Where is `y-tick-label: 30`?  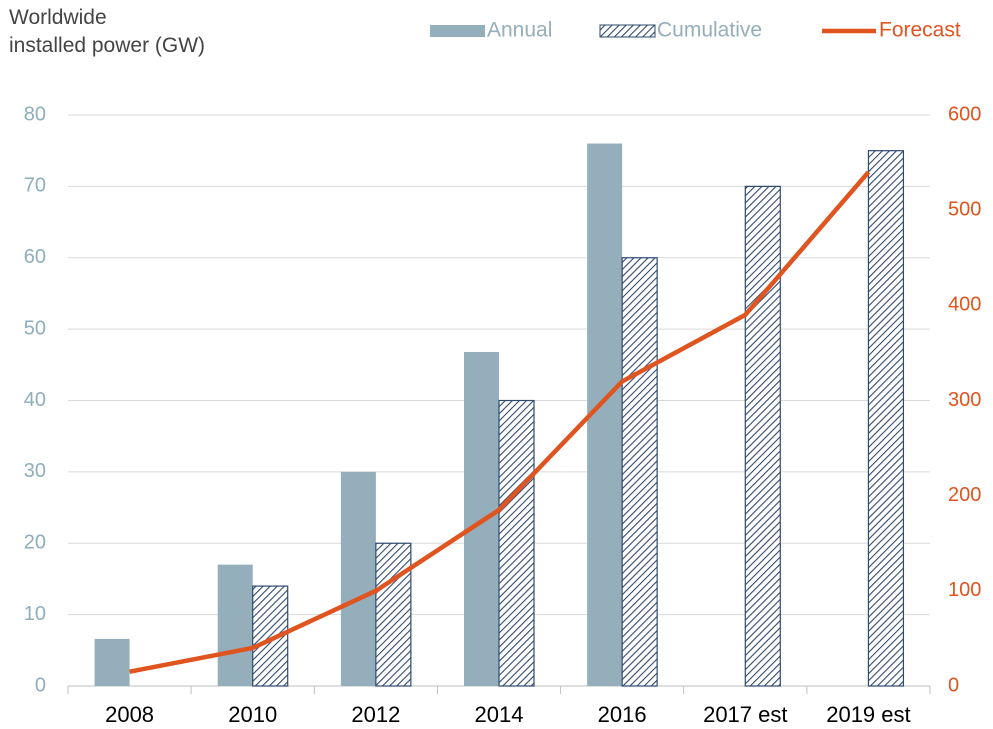
y-tick-label: 30 is located at coordinates (35, 471).